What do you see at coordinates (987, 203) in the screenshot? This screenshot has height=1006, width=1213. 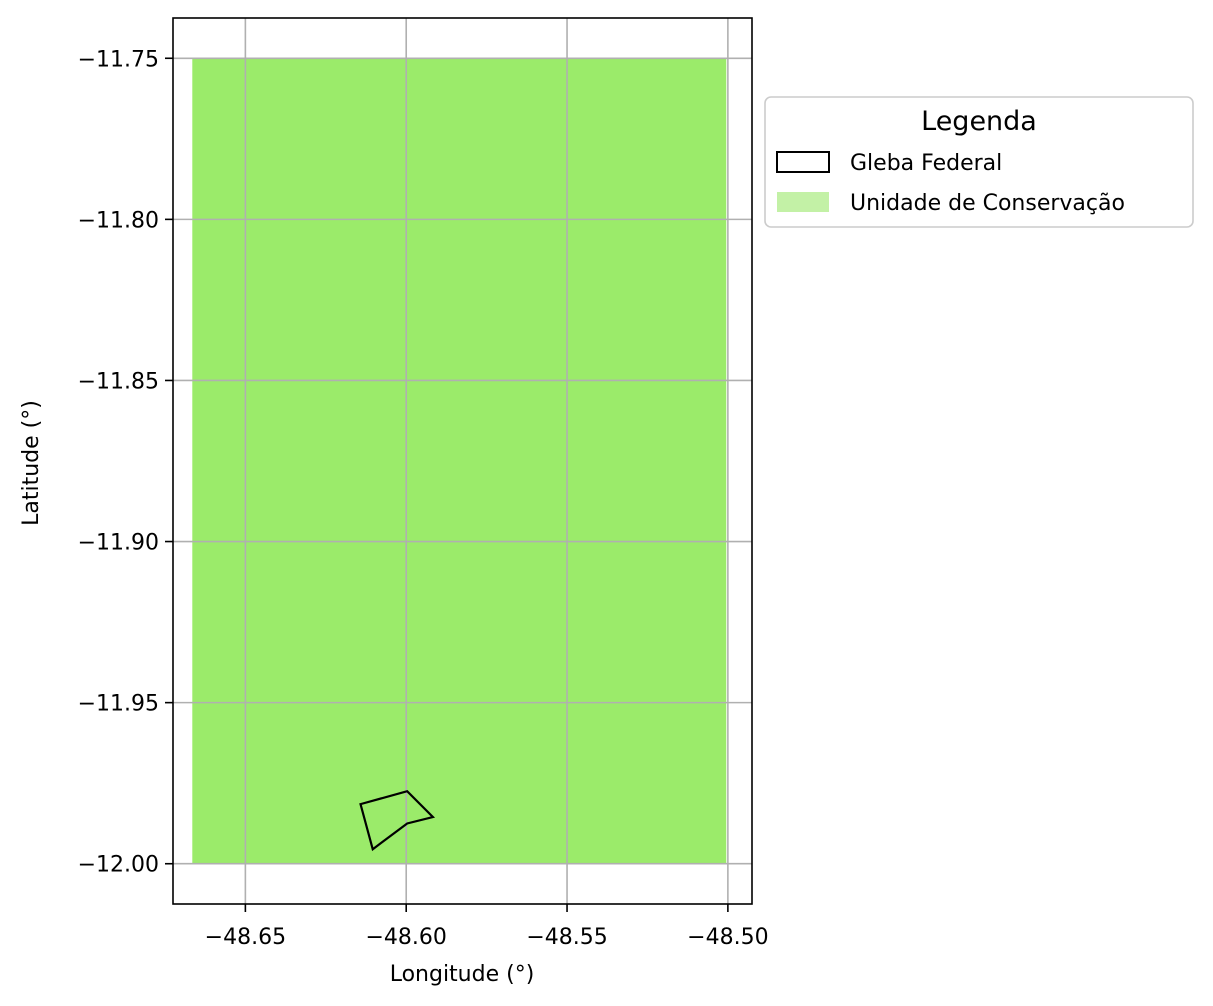 I see `legend-entry-conservation-unit: Unidade de Conservação` at bounding box center [987, 203].